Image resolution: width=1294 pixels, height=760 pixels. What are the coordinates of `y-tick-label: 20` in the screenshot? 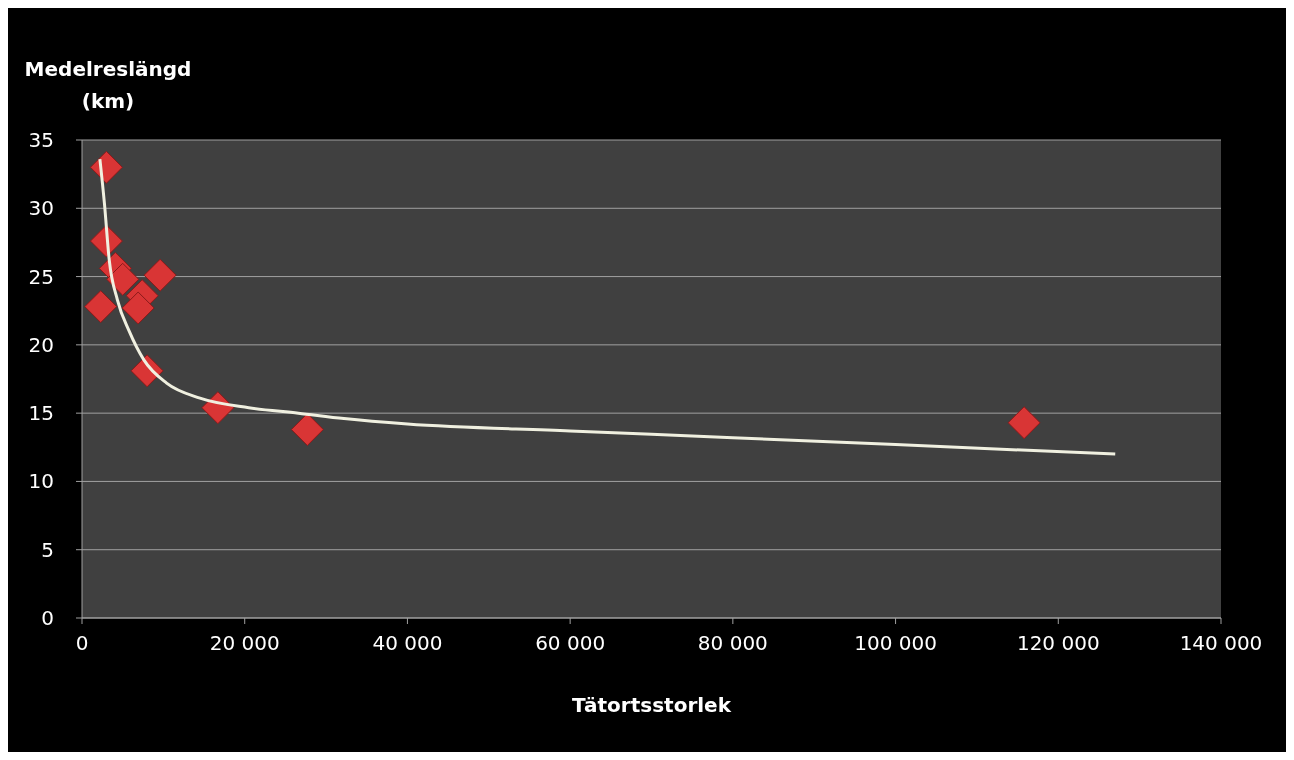 It's located at (41, 344).